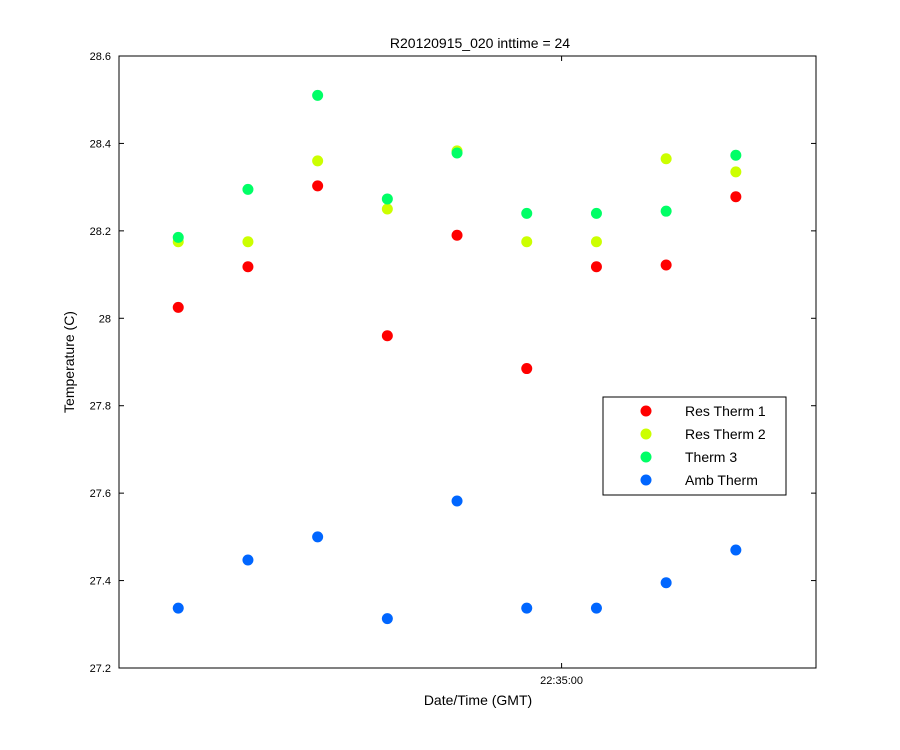 The image size is (900, 750). I want to click on y-tick-label: 27.2, so click(100, 669).